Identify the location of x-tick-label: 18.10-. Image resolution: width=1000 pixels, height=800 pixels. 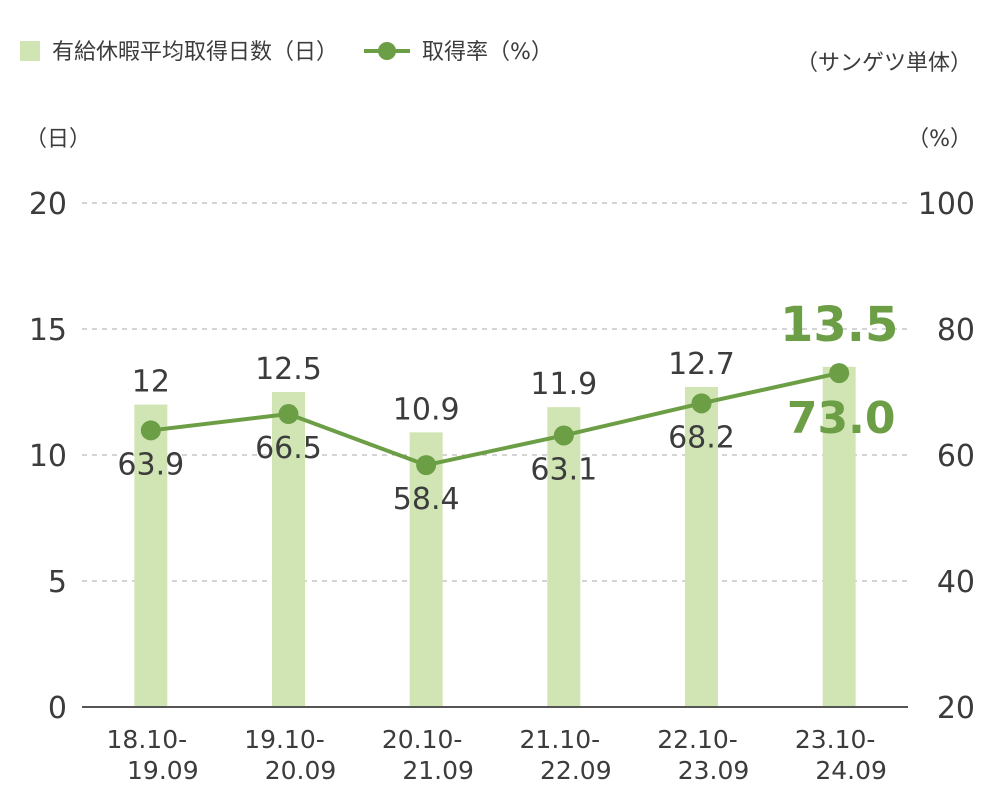
(147, 739).